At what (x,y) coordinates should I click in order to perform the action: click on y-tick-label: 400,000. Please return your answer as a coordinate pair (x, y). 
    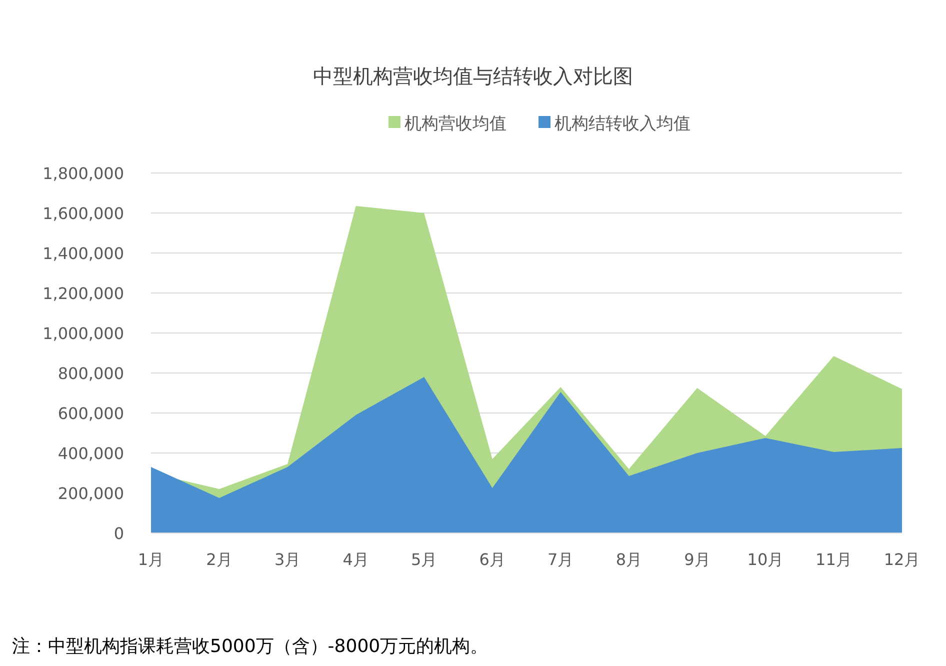
    Looking at the image, I should click on (91, 453).